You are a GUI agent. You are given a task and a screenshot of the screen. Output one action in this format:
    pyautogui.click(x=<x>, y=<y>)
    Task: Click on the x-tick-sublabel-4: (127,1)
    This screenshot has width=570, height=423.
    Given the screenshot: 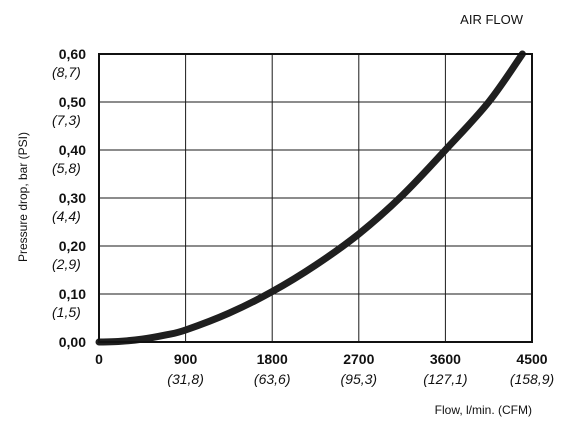 What is the action you would take?
    pyautogui.click(x=445, y=379)
    